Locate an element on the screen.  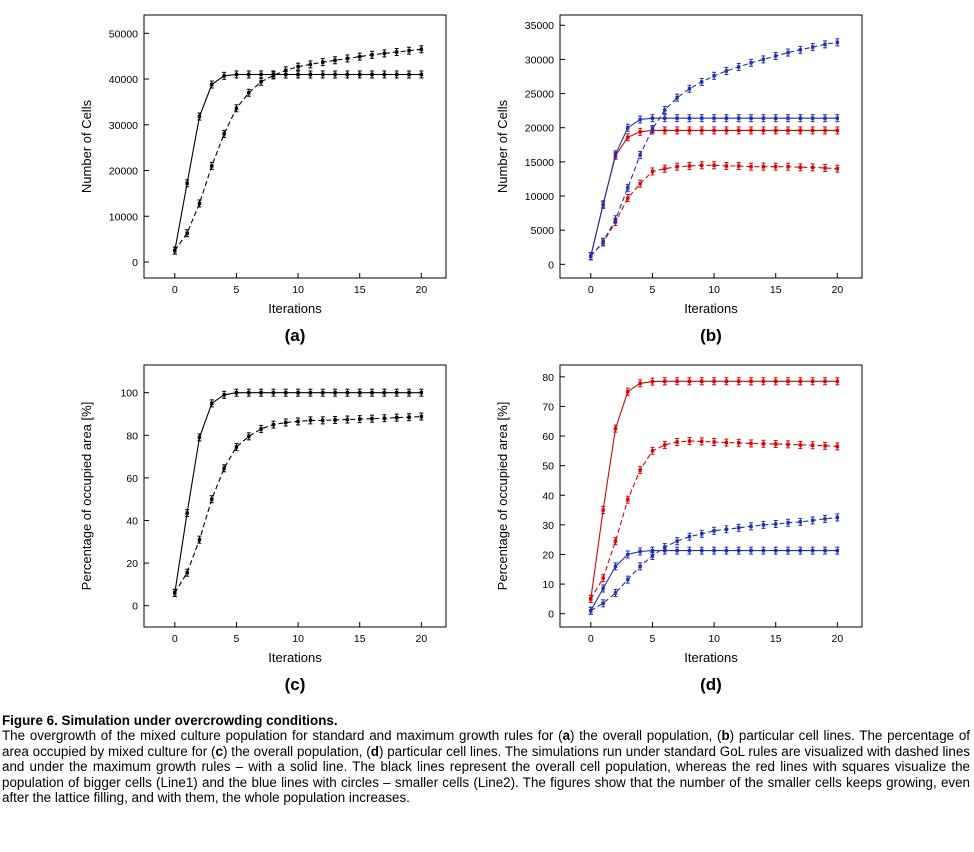
y-tick-label: 25000 is located at coordinates (539, 95).